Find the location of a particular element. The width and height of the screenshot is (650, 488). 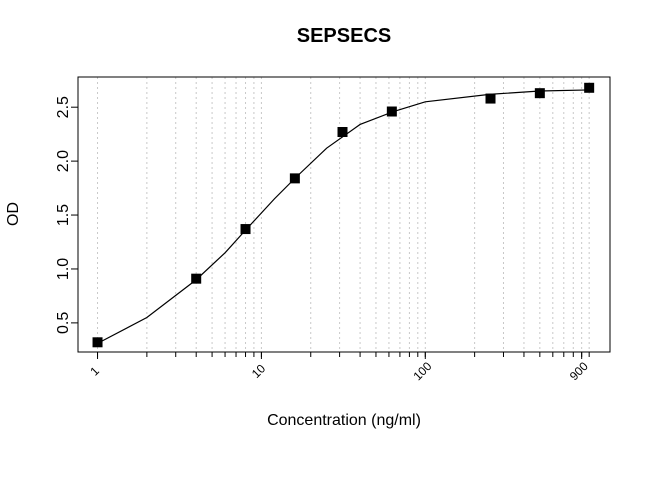

y-tick-label: 0.5 is located at coordinates (63, 323).